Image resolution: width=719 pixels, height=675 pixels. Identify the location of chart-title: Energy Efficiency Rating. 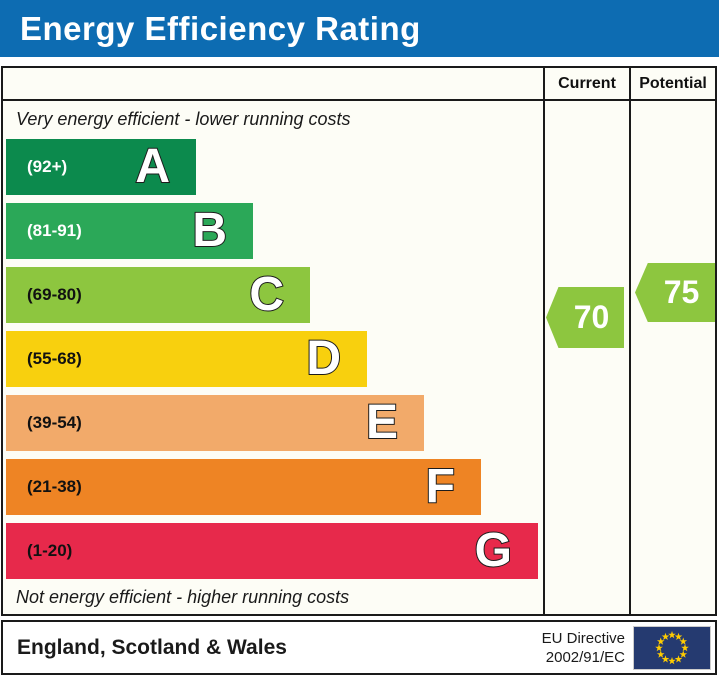
(220, 28).